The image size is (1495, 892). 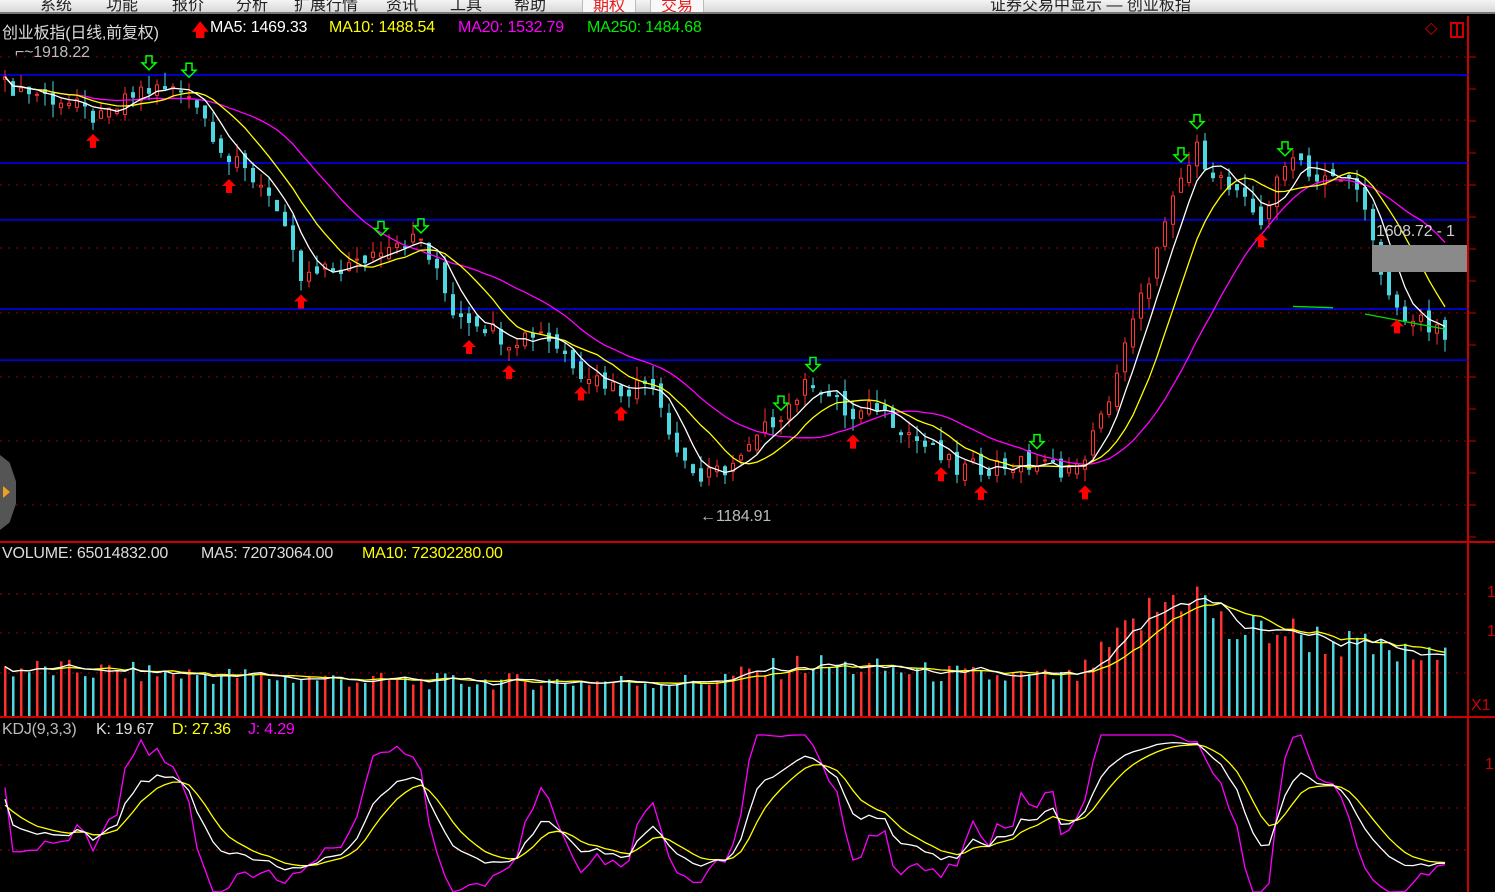 What do you see at coordinates (8, 492) in the screenshot?
I see `expand-sidebar-tab` at bounding box center [8, 492].